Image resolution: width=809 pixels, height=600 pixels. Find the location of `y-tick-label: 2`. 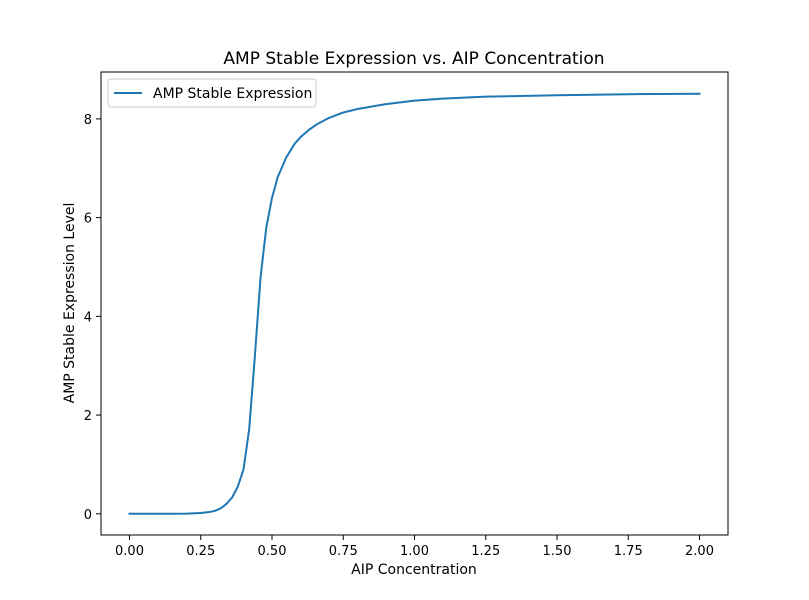

y-tick-label: 2 is located at coordinates (88, 416).